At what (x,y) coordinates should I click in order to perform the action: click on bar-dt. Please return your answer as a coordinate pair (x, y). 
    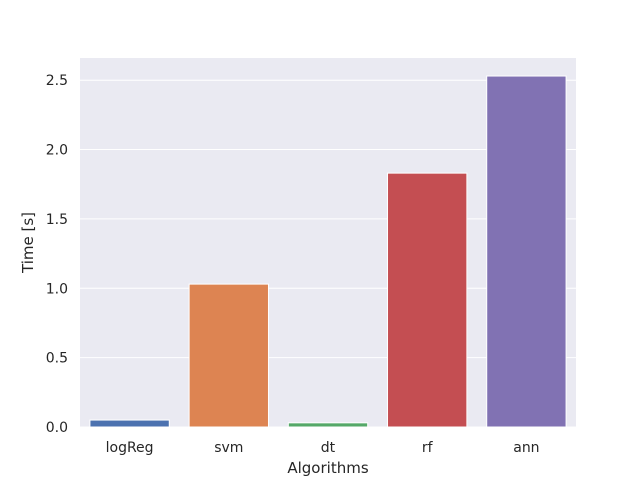
    Looking at the image, I should click on (328, 425).